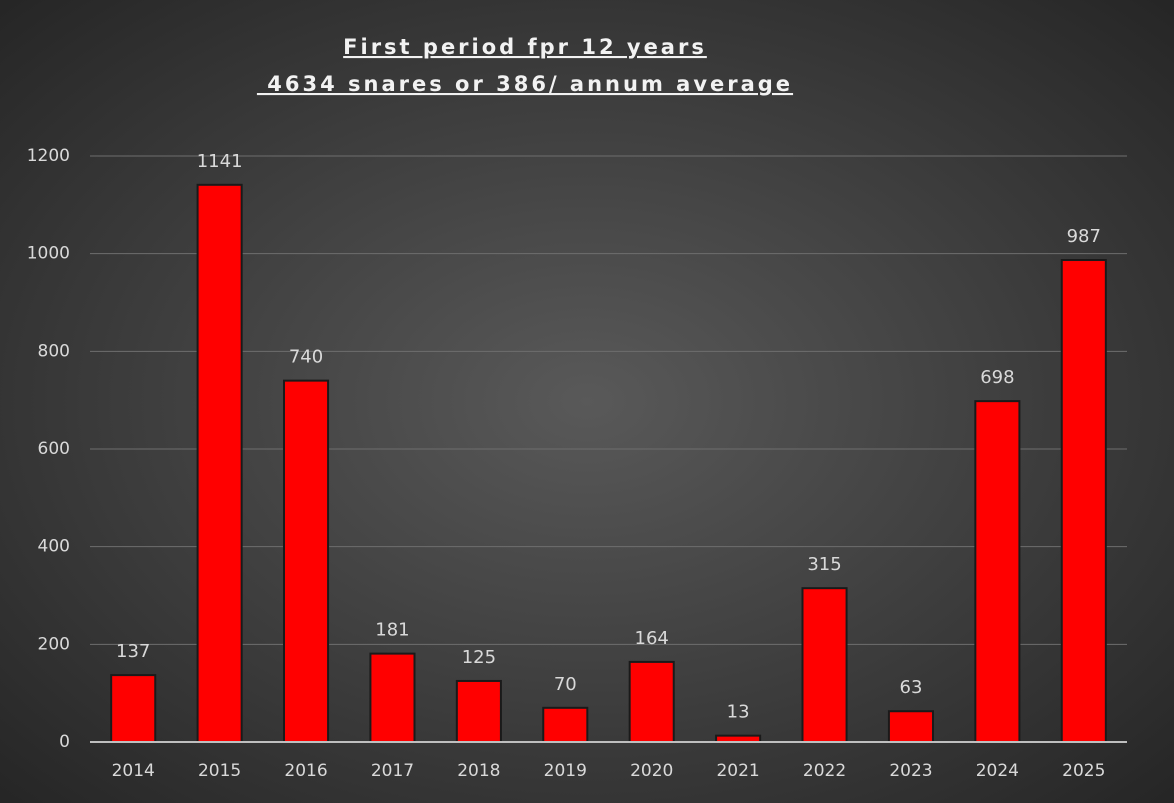 The width and height of the screenshot is (1174, 803). Describe the element at coordinates (48, 254) in the screenshot. I see `y-tick-label: 1000` at that location.